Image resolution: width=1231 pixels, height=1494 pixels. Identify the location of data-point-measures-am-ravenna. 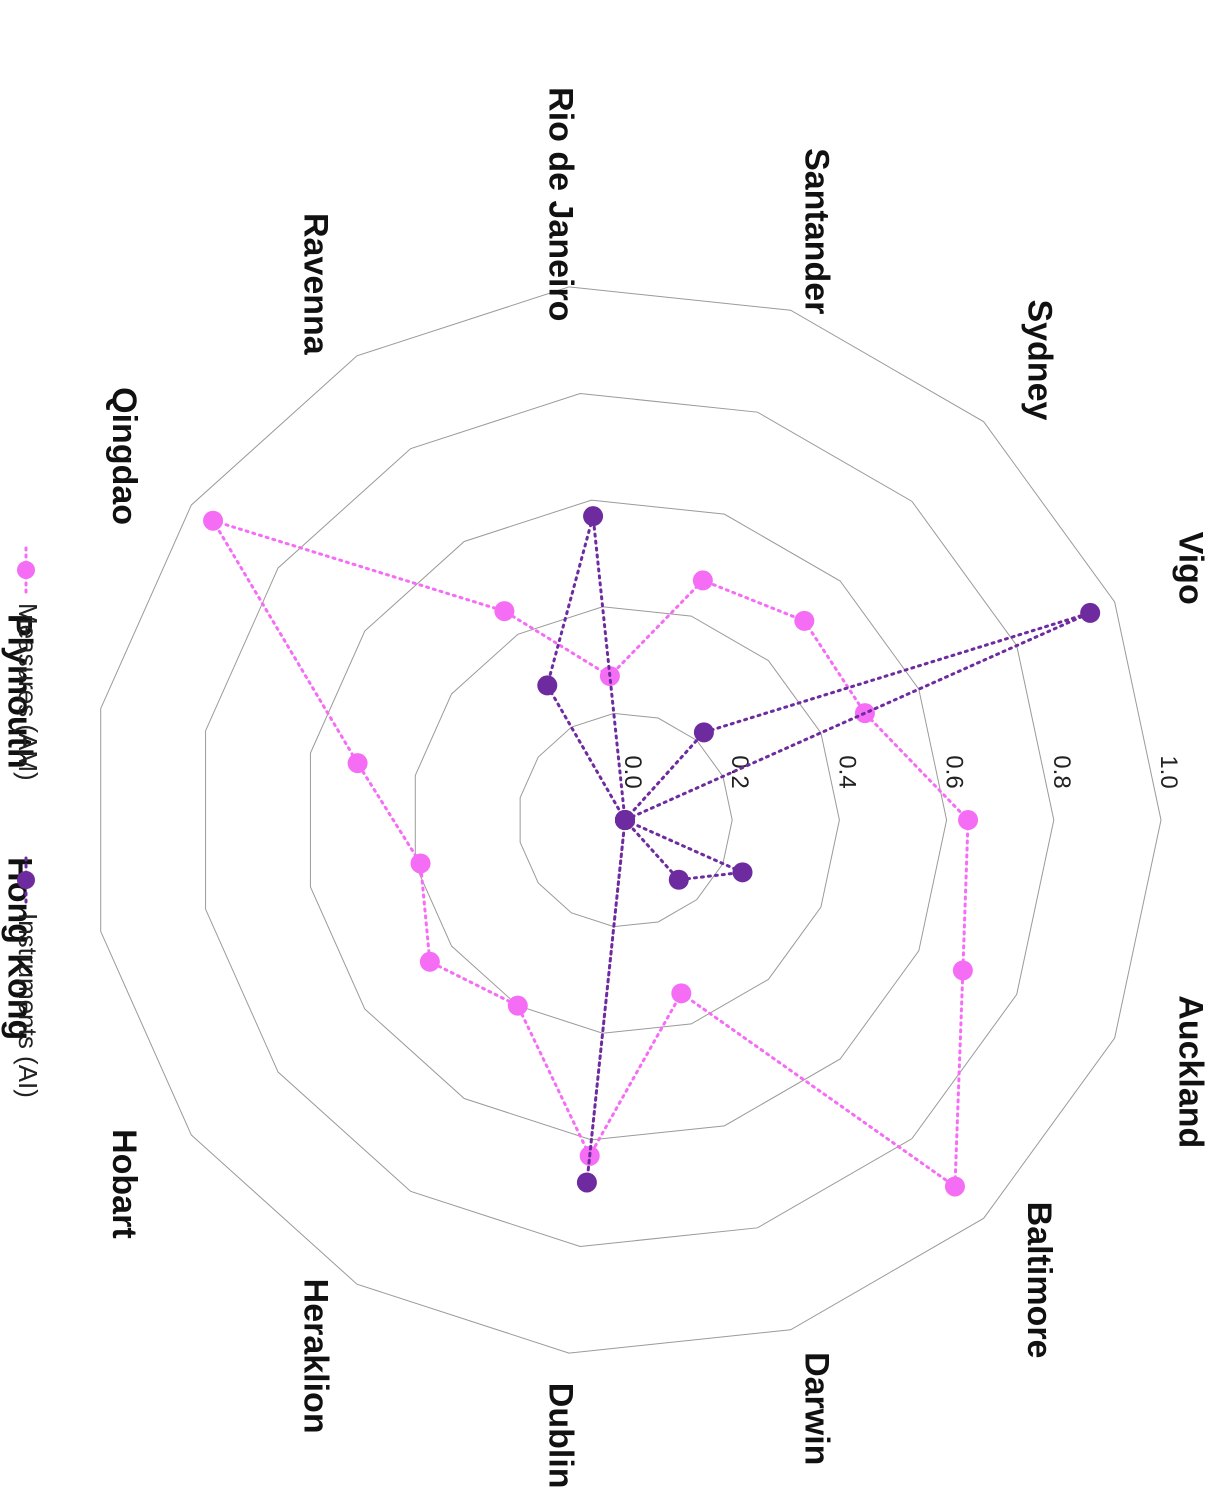
(504, 611).